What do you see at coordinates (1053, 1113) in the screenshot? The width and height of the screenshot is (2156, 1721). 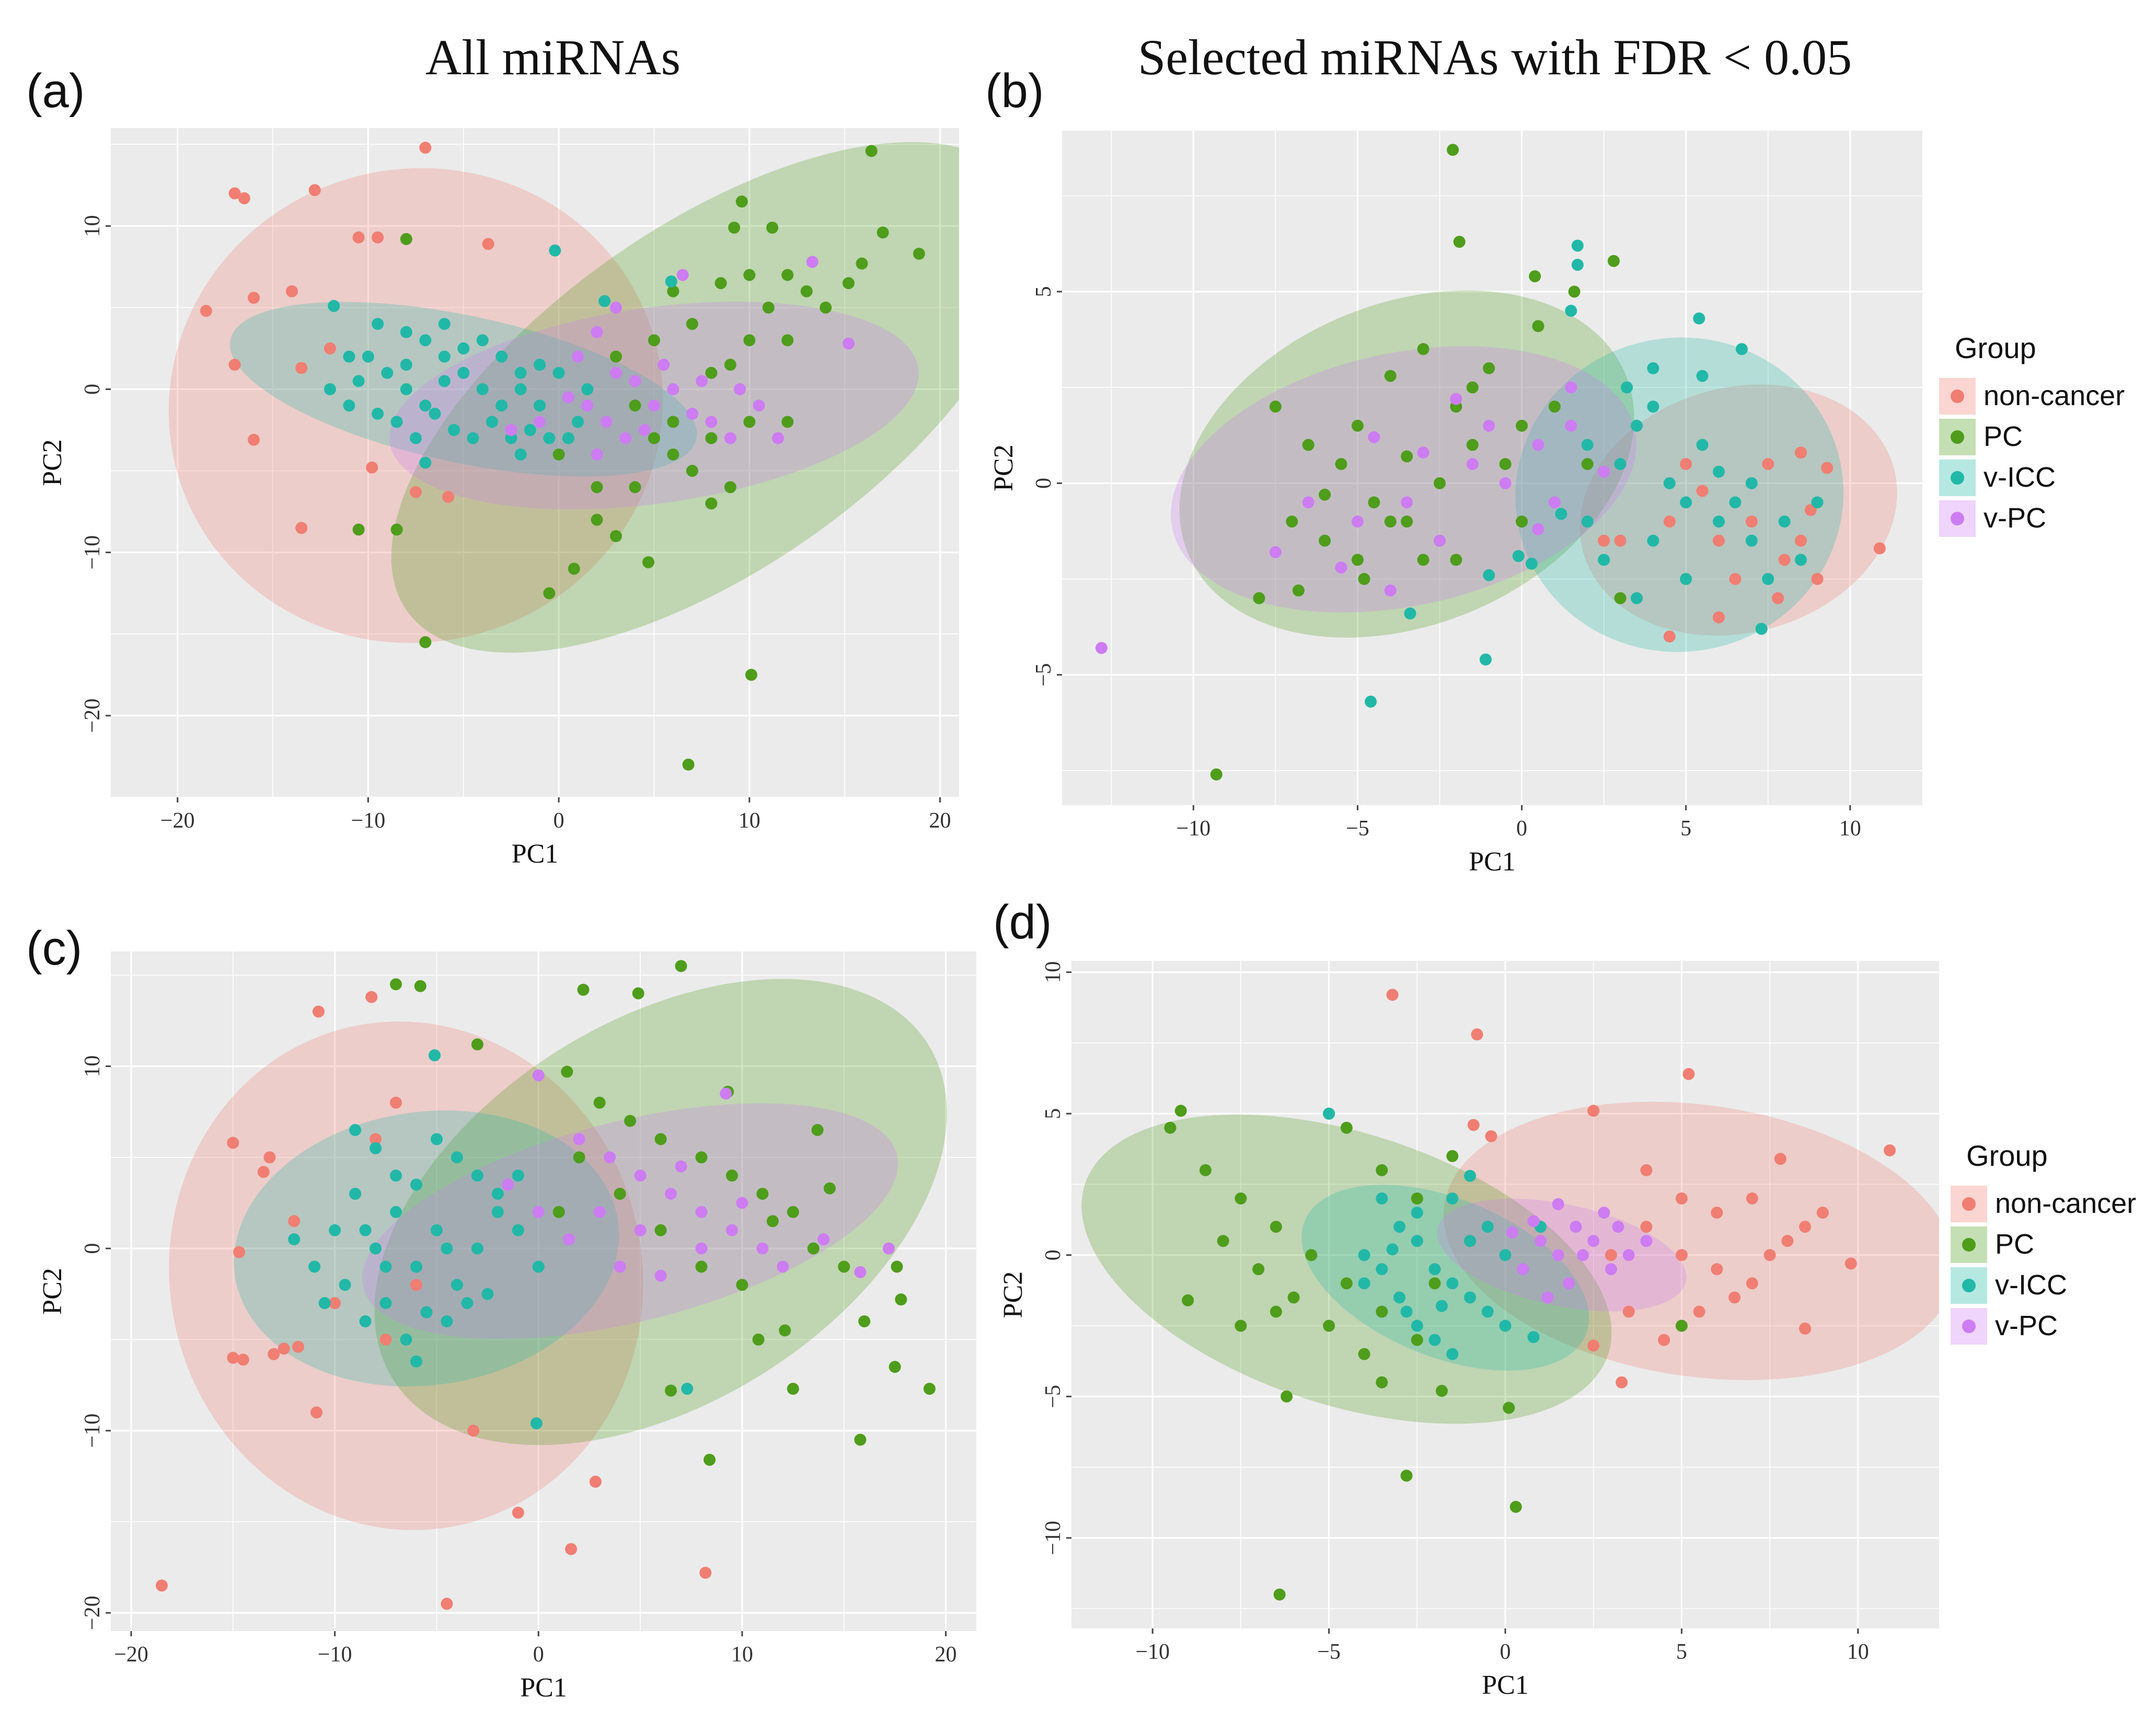 I see `y-tick-label: 5` at bounding box center [1053, 1113].